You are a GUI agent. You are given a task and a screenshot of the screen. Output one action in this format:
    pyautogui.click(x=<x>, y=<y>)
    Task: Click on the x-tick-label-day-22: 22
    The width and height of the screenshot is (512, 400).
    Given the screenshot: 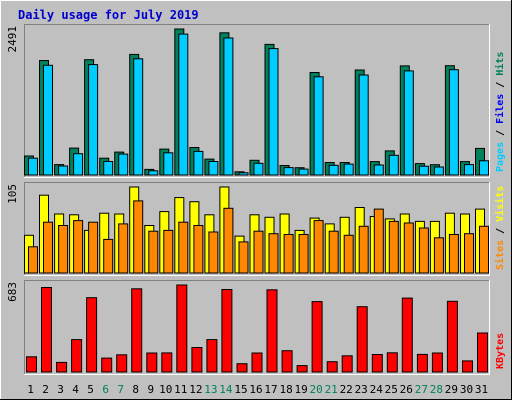 What is the action you would take?
    pyautogui.click(x=346, y=389)
    